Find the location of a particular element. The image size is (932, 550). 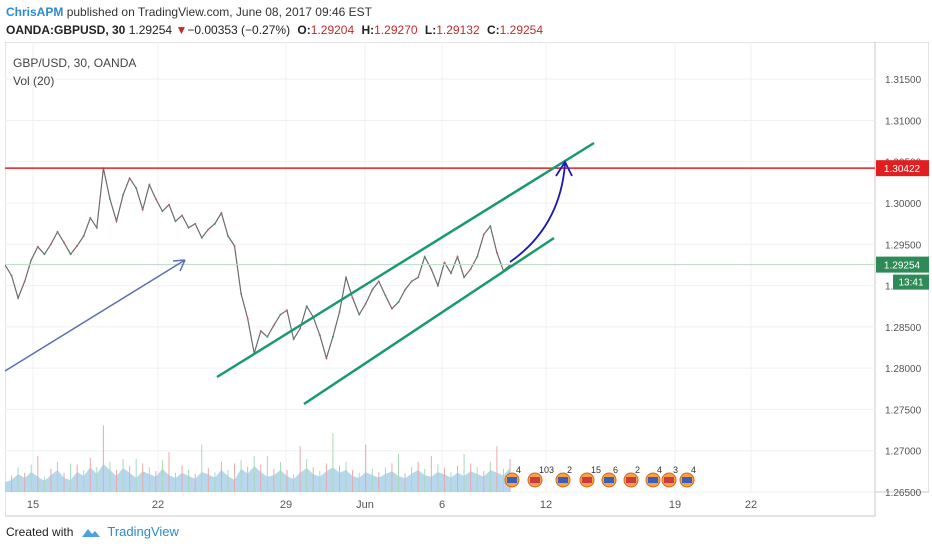

low-value: 1.29132 is located at coordinates (458, 30).